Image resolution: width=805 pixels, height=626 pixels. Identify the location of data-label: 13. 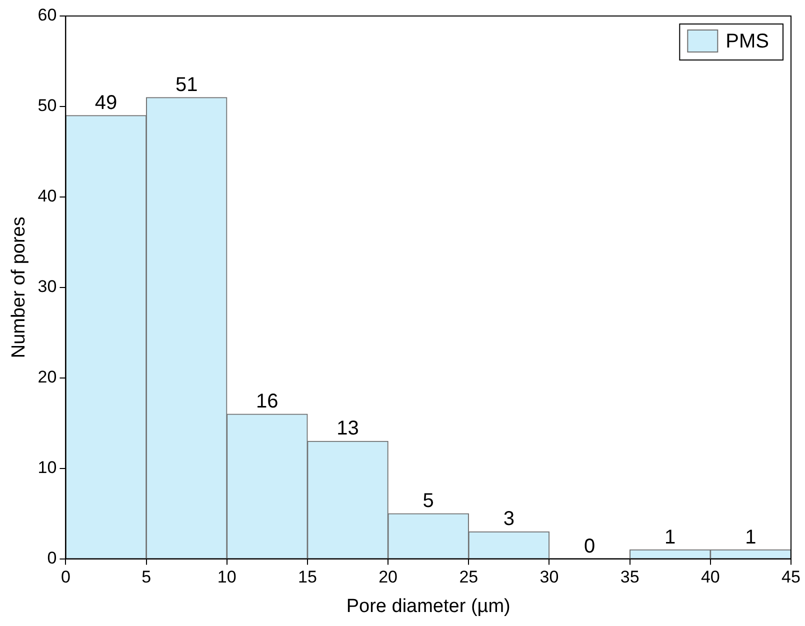
(347, 429).